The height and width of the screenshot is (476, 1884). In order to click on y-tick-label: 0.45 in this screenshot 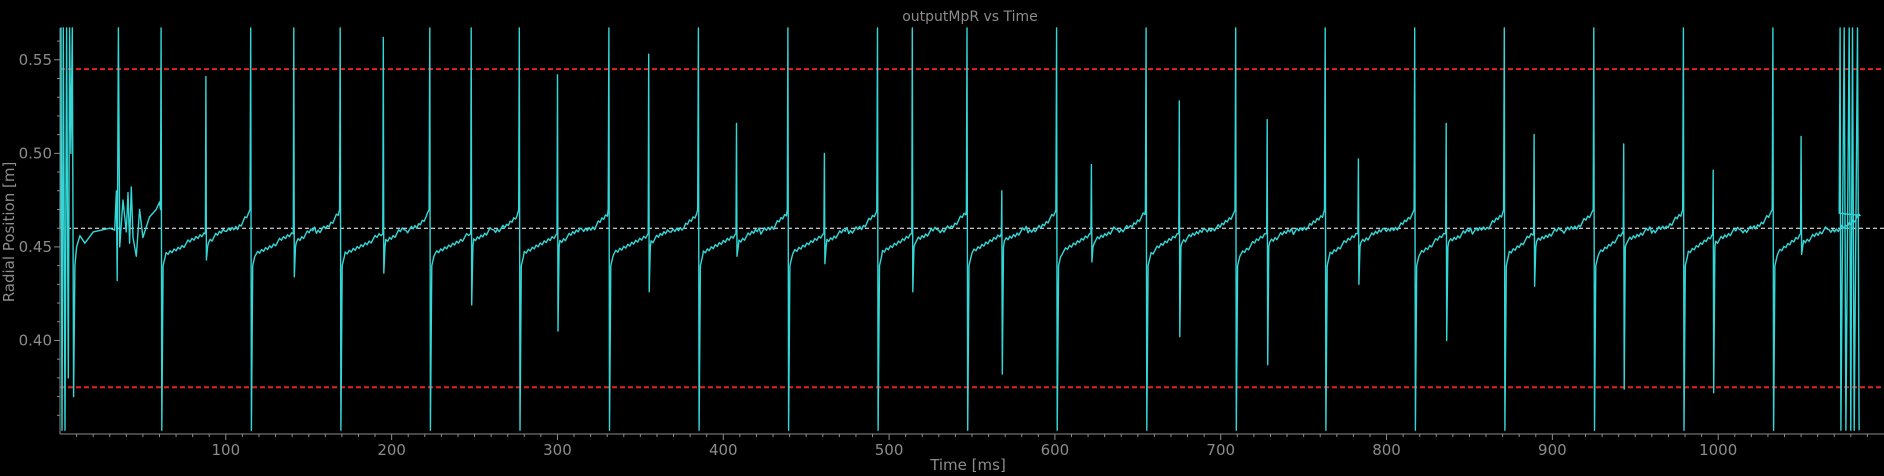, I will do `click(35, 247)`.